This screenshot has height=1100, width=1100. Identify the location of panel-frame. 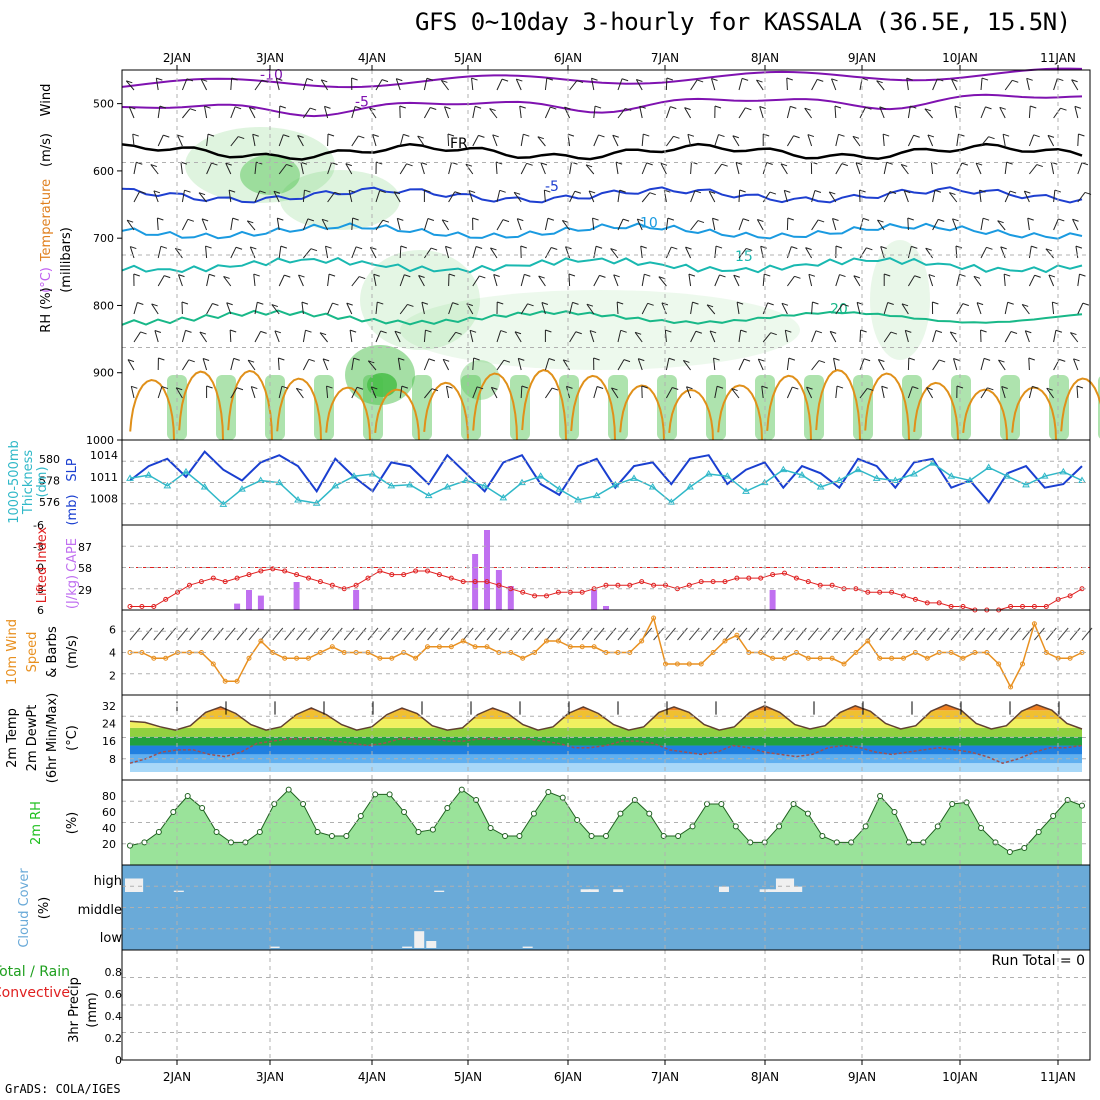
(606, 1005).